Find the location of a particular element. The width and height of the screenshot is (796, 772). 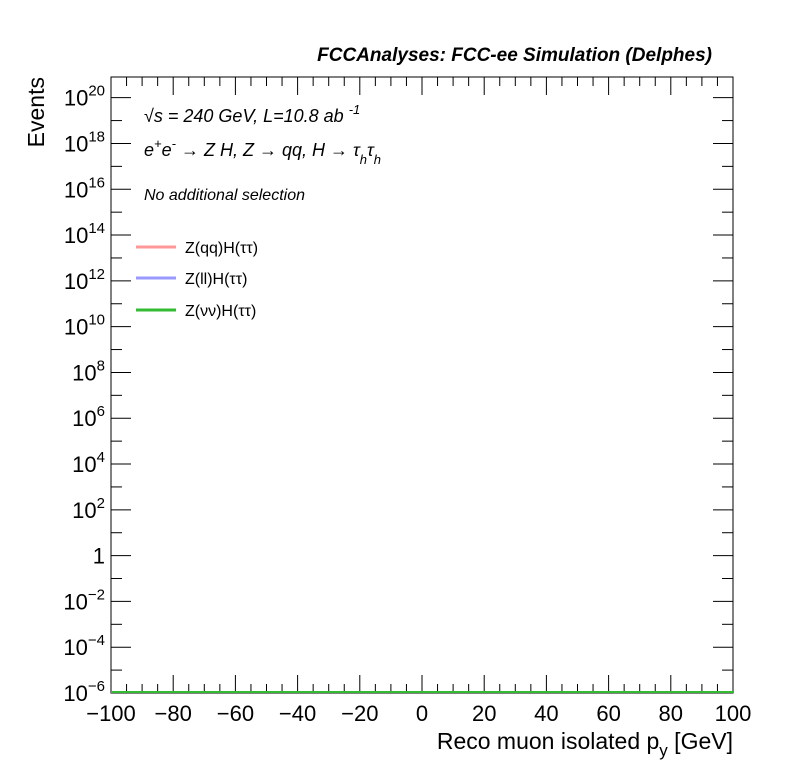

annotation-part: No additional selection is located at coordinates (224, 195).